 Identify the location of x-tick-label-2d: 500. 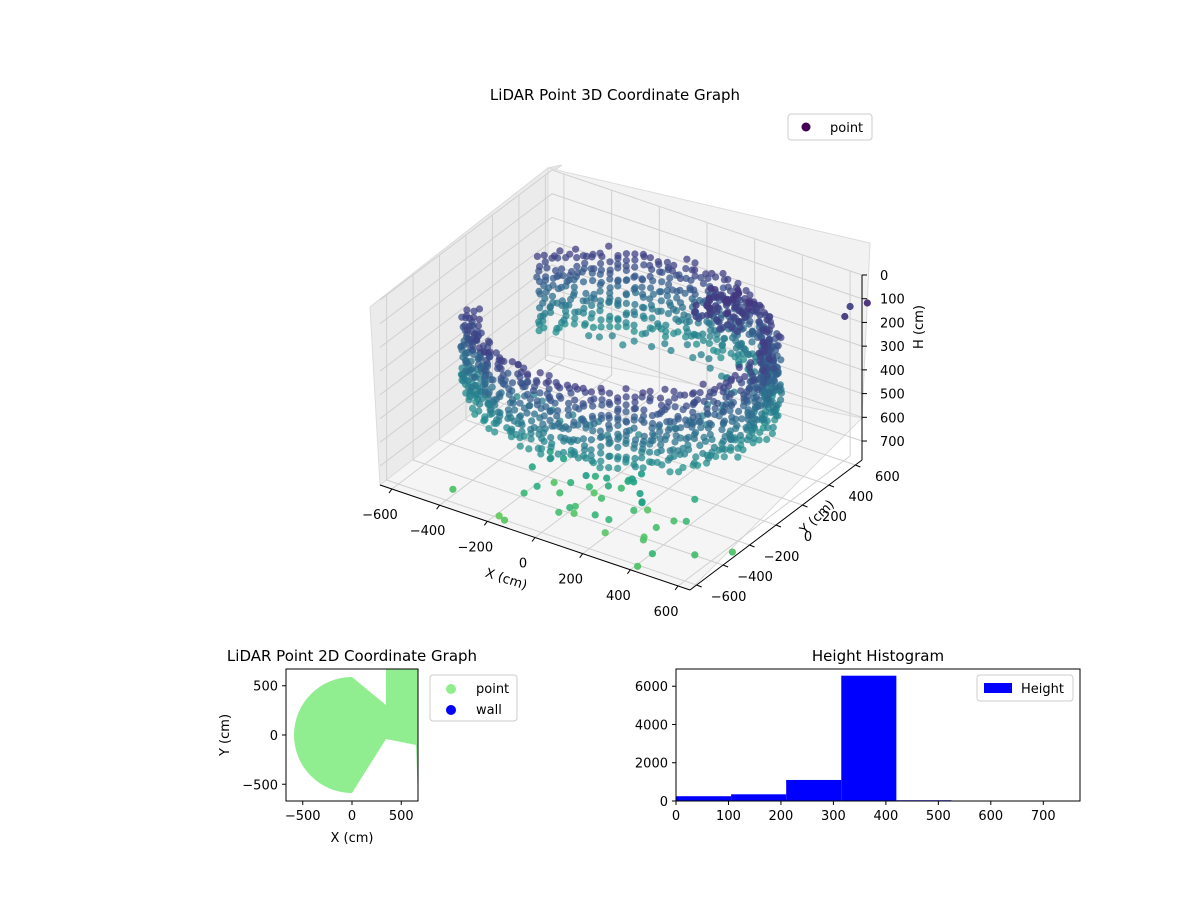
(401, 816).